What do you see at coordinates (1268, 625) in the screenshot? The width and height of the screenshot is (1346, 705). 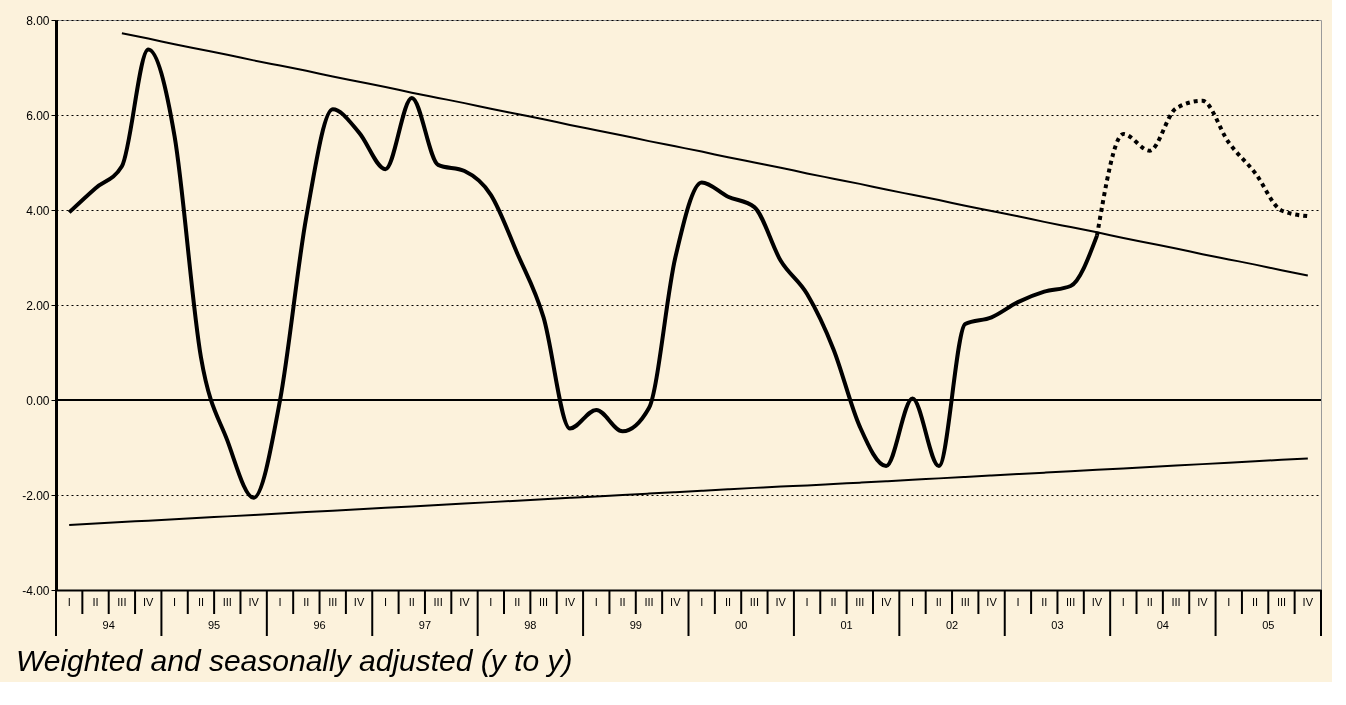 I see `text: 05` at bounding box center [1268, 625].